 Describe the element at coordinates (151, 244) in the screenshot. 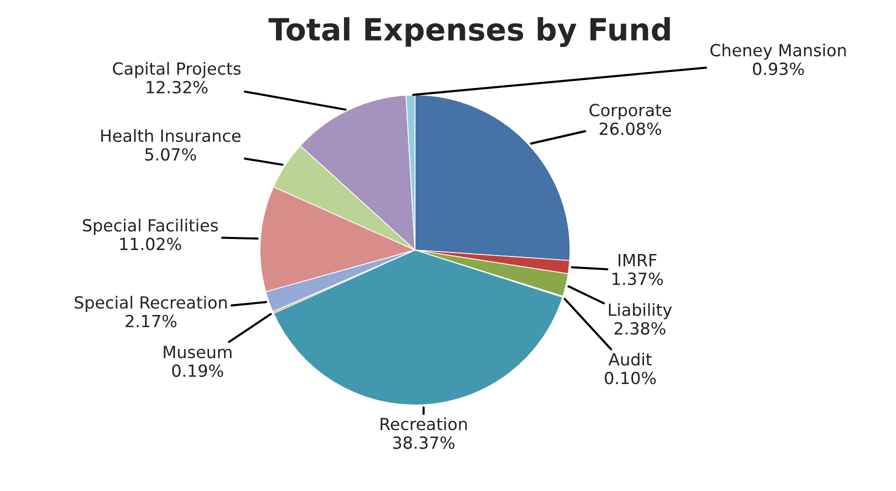

I see `data-label: 11.02%` at that location.